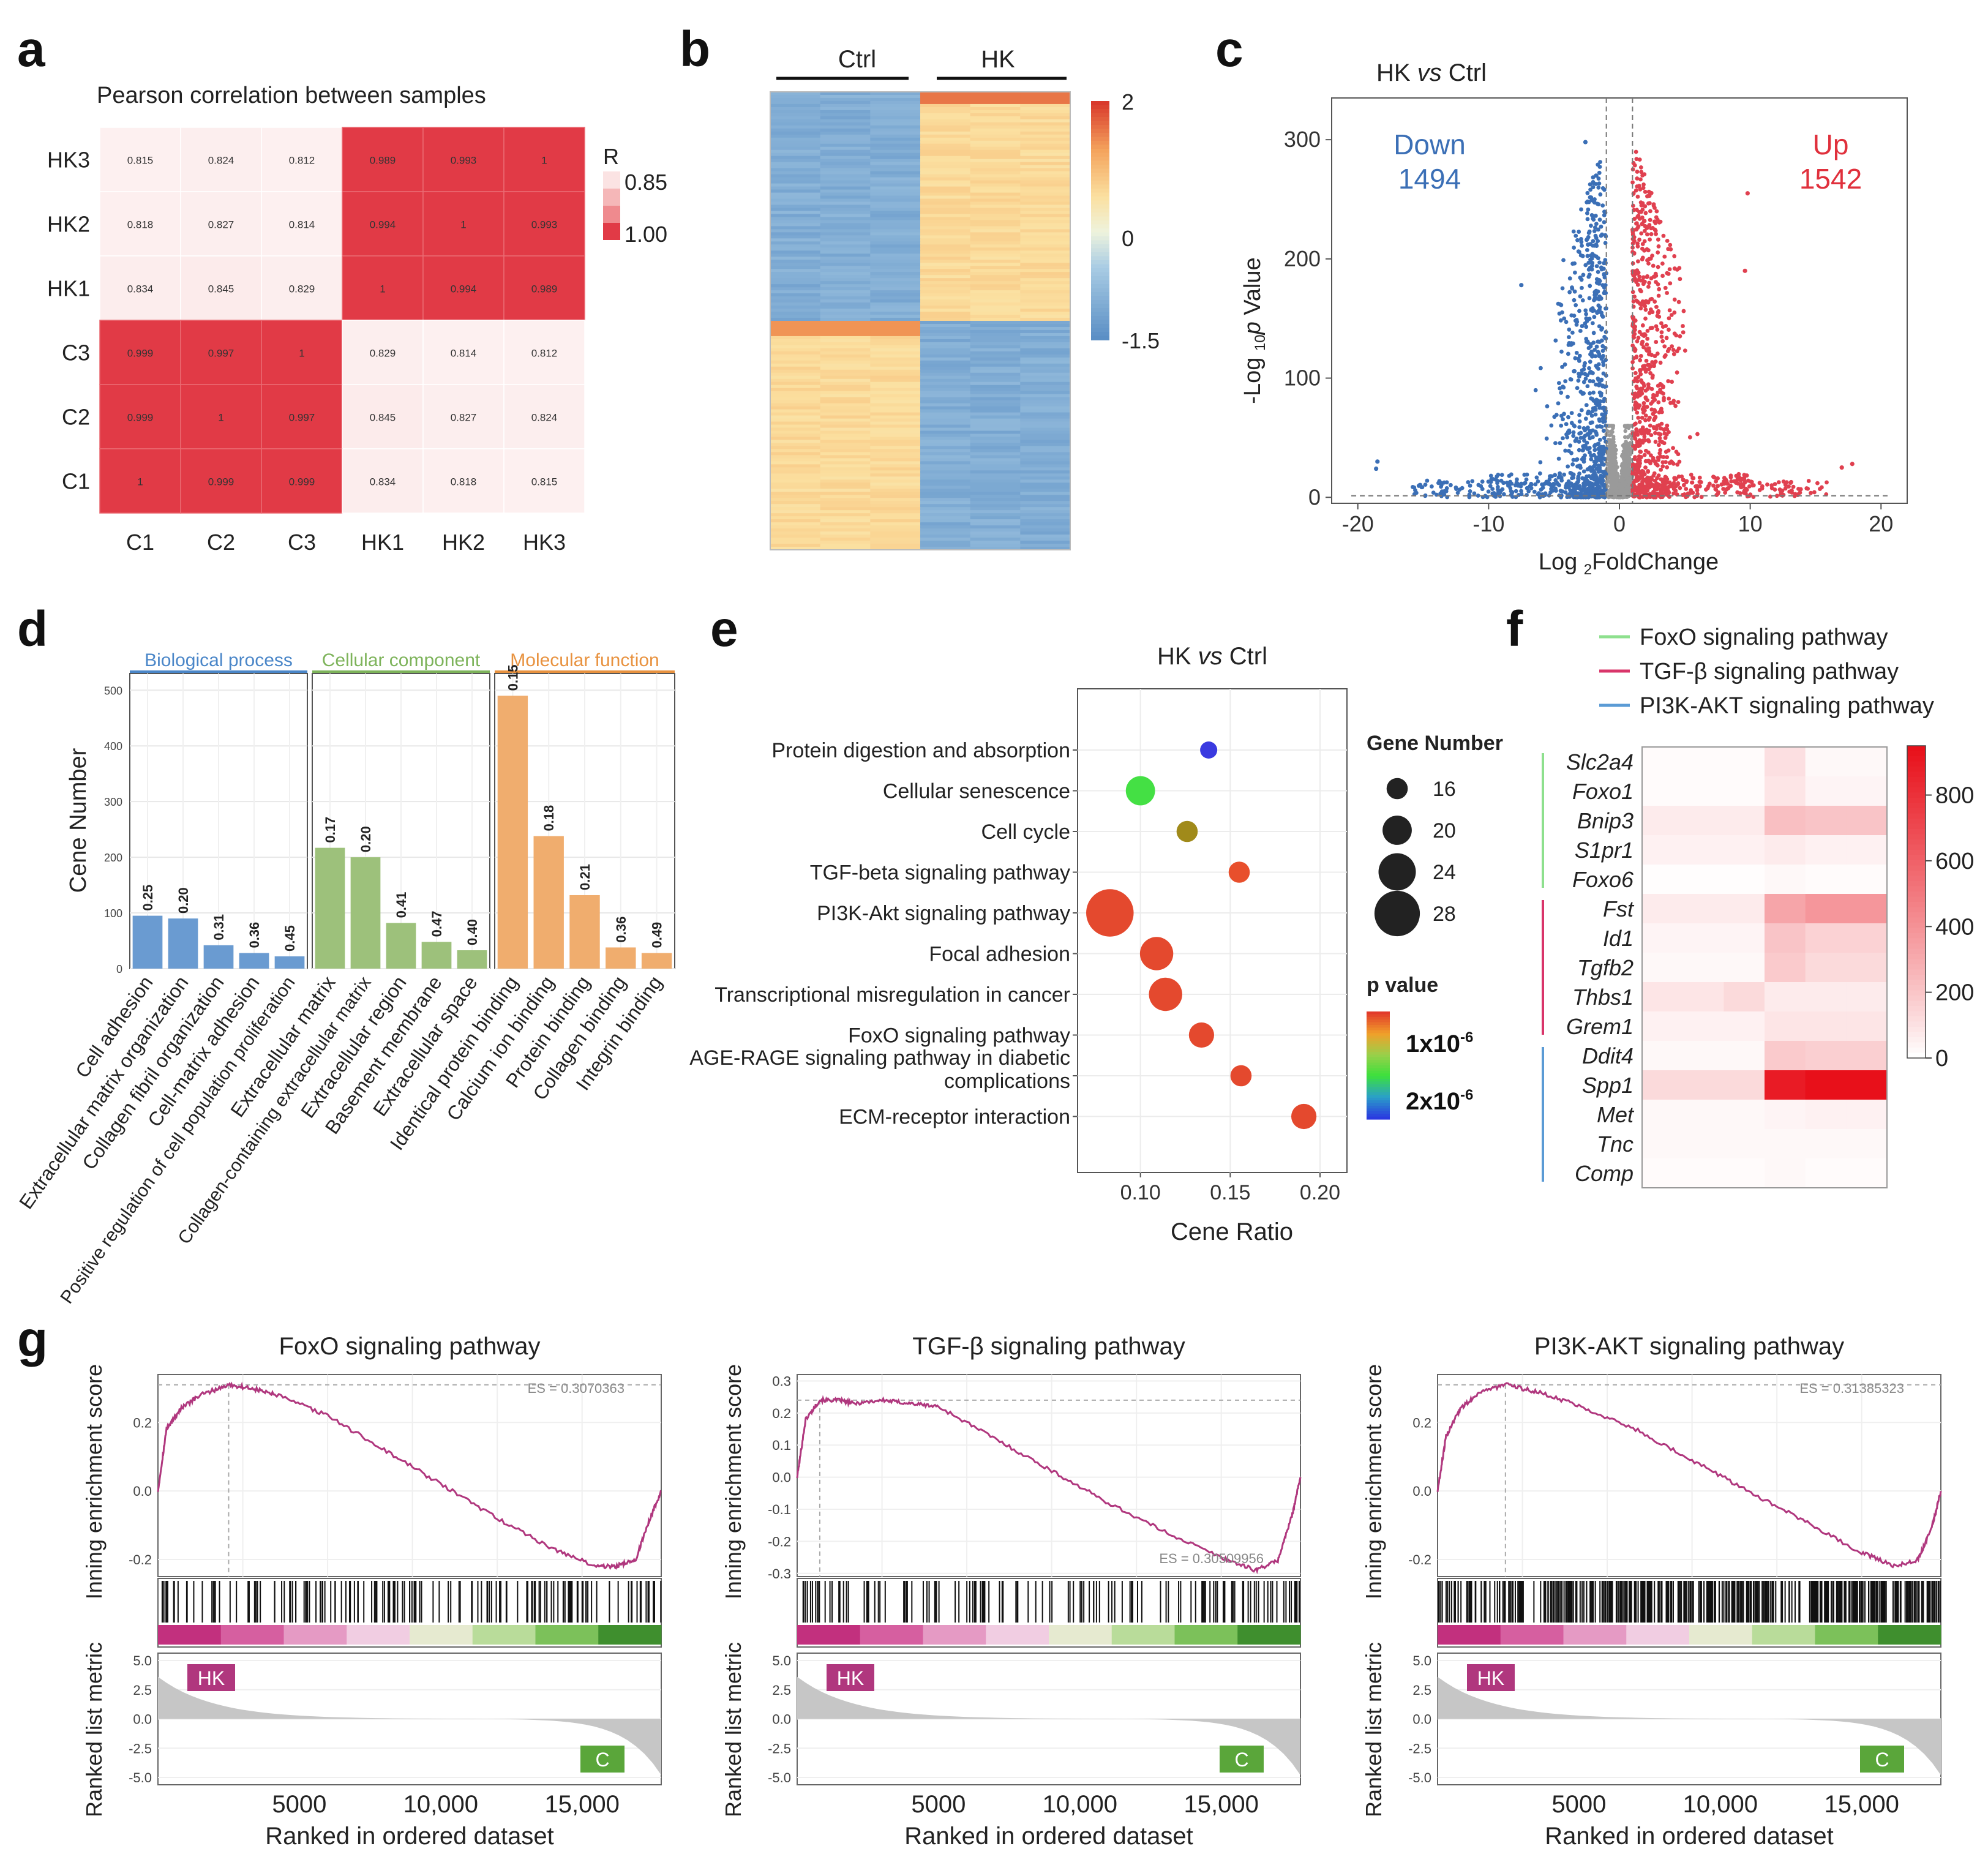 This screenshot has width=1988, height=1876. I want to click on bar, so click(621, 958).